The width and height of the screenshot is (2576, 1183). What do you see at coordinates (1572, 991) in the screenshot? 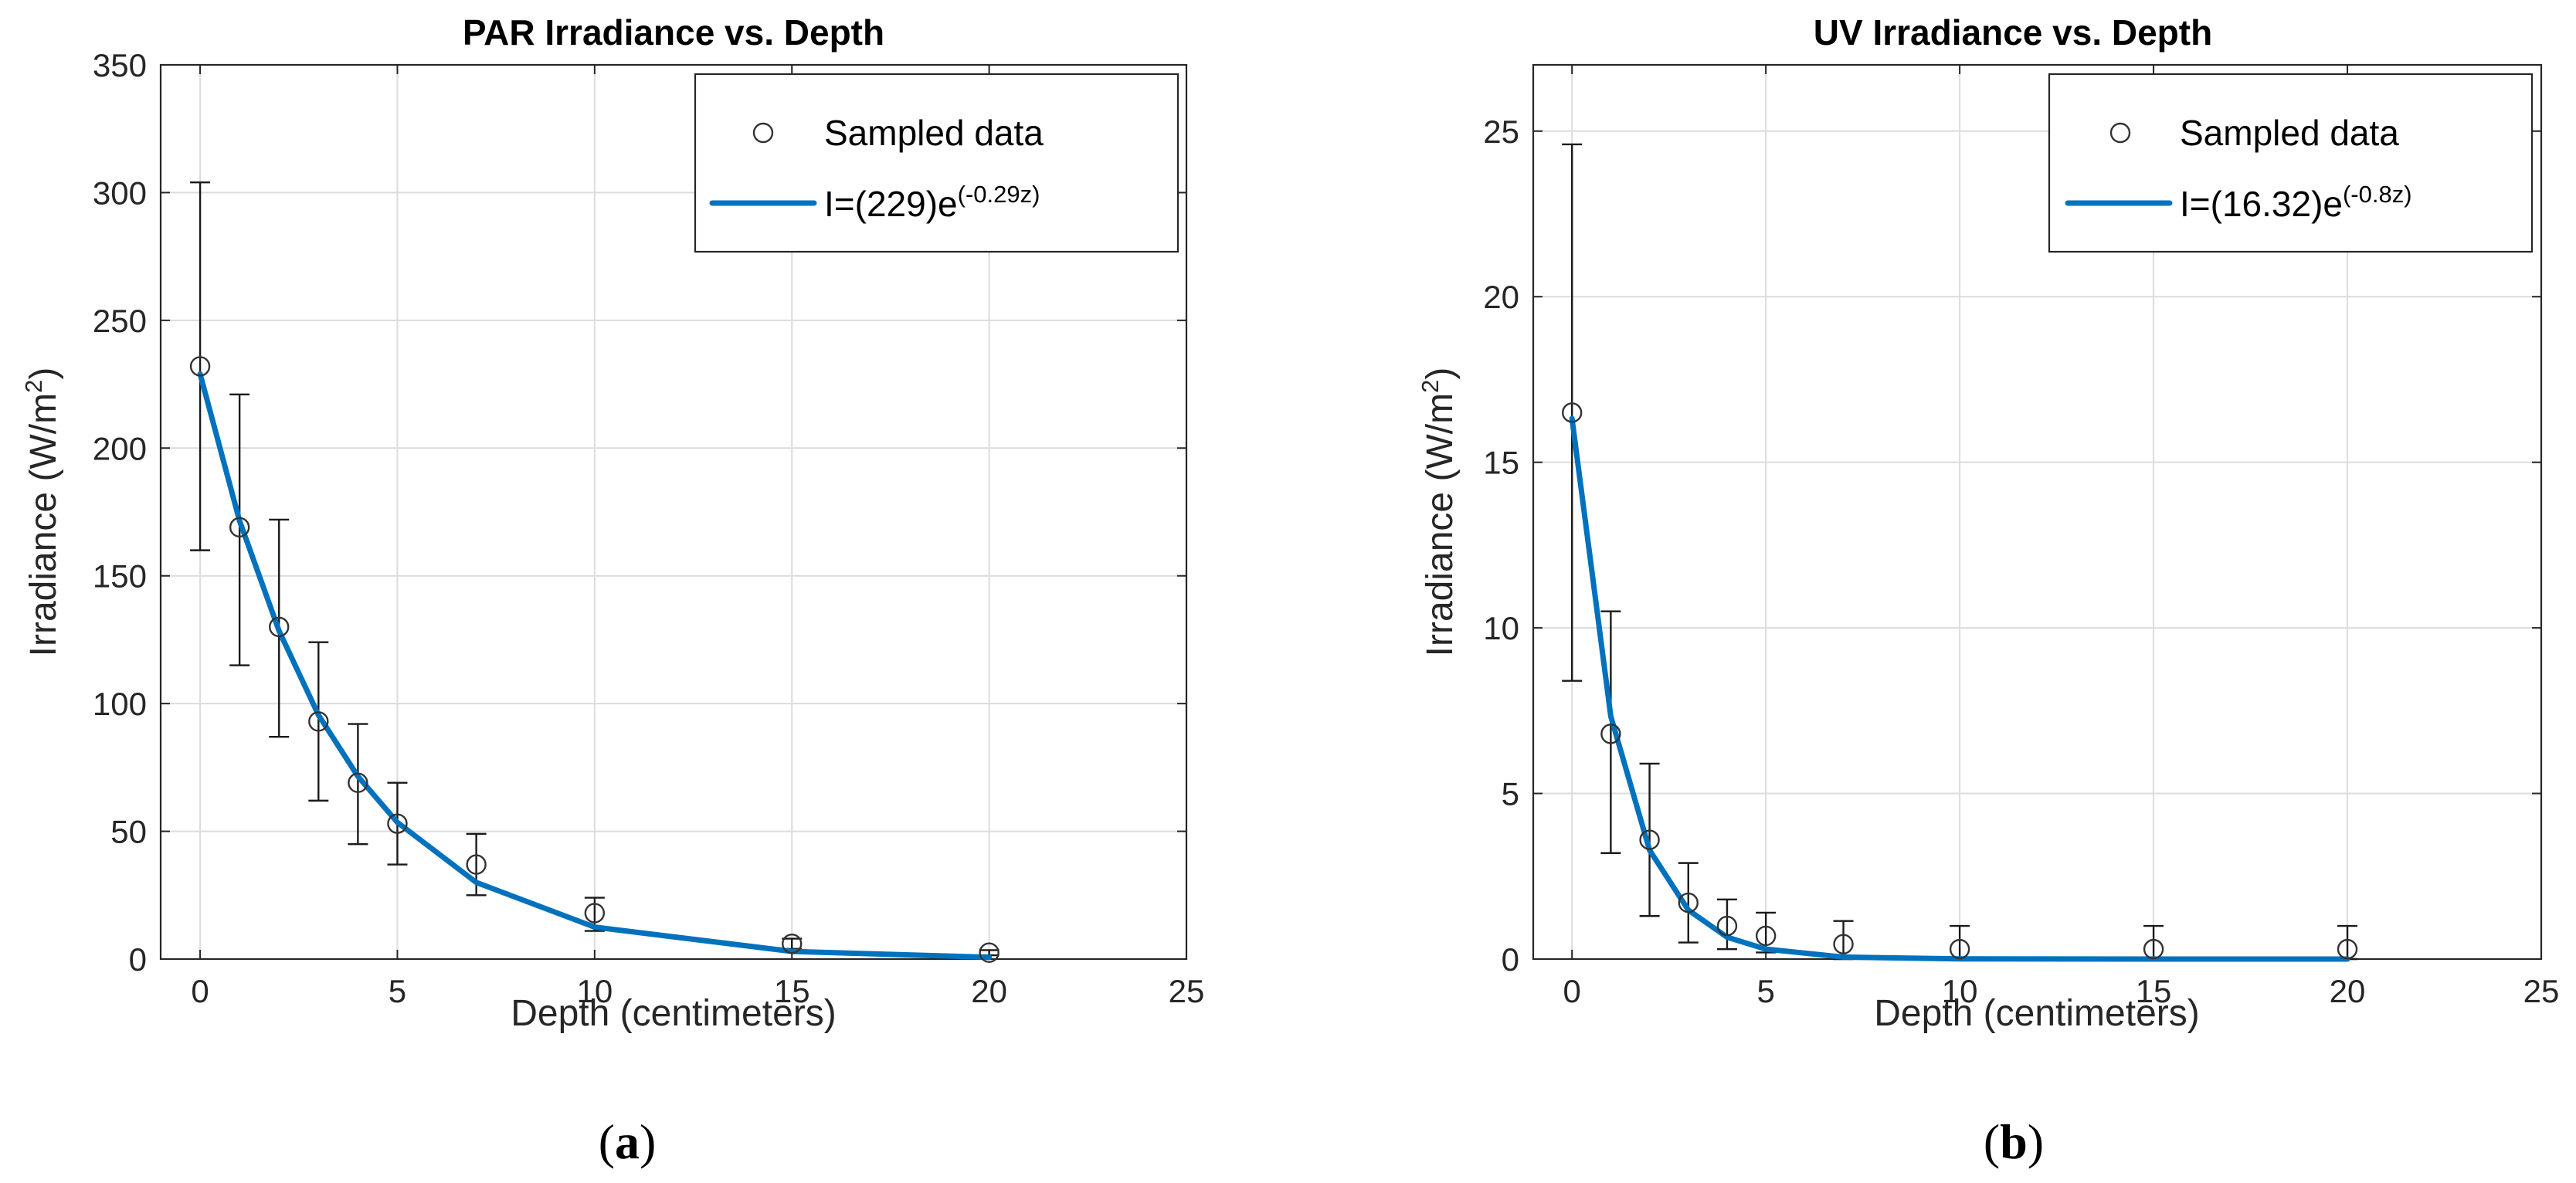
I see `x-tick-label-b-0: 0` at bounding box center [1572, 991].